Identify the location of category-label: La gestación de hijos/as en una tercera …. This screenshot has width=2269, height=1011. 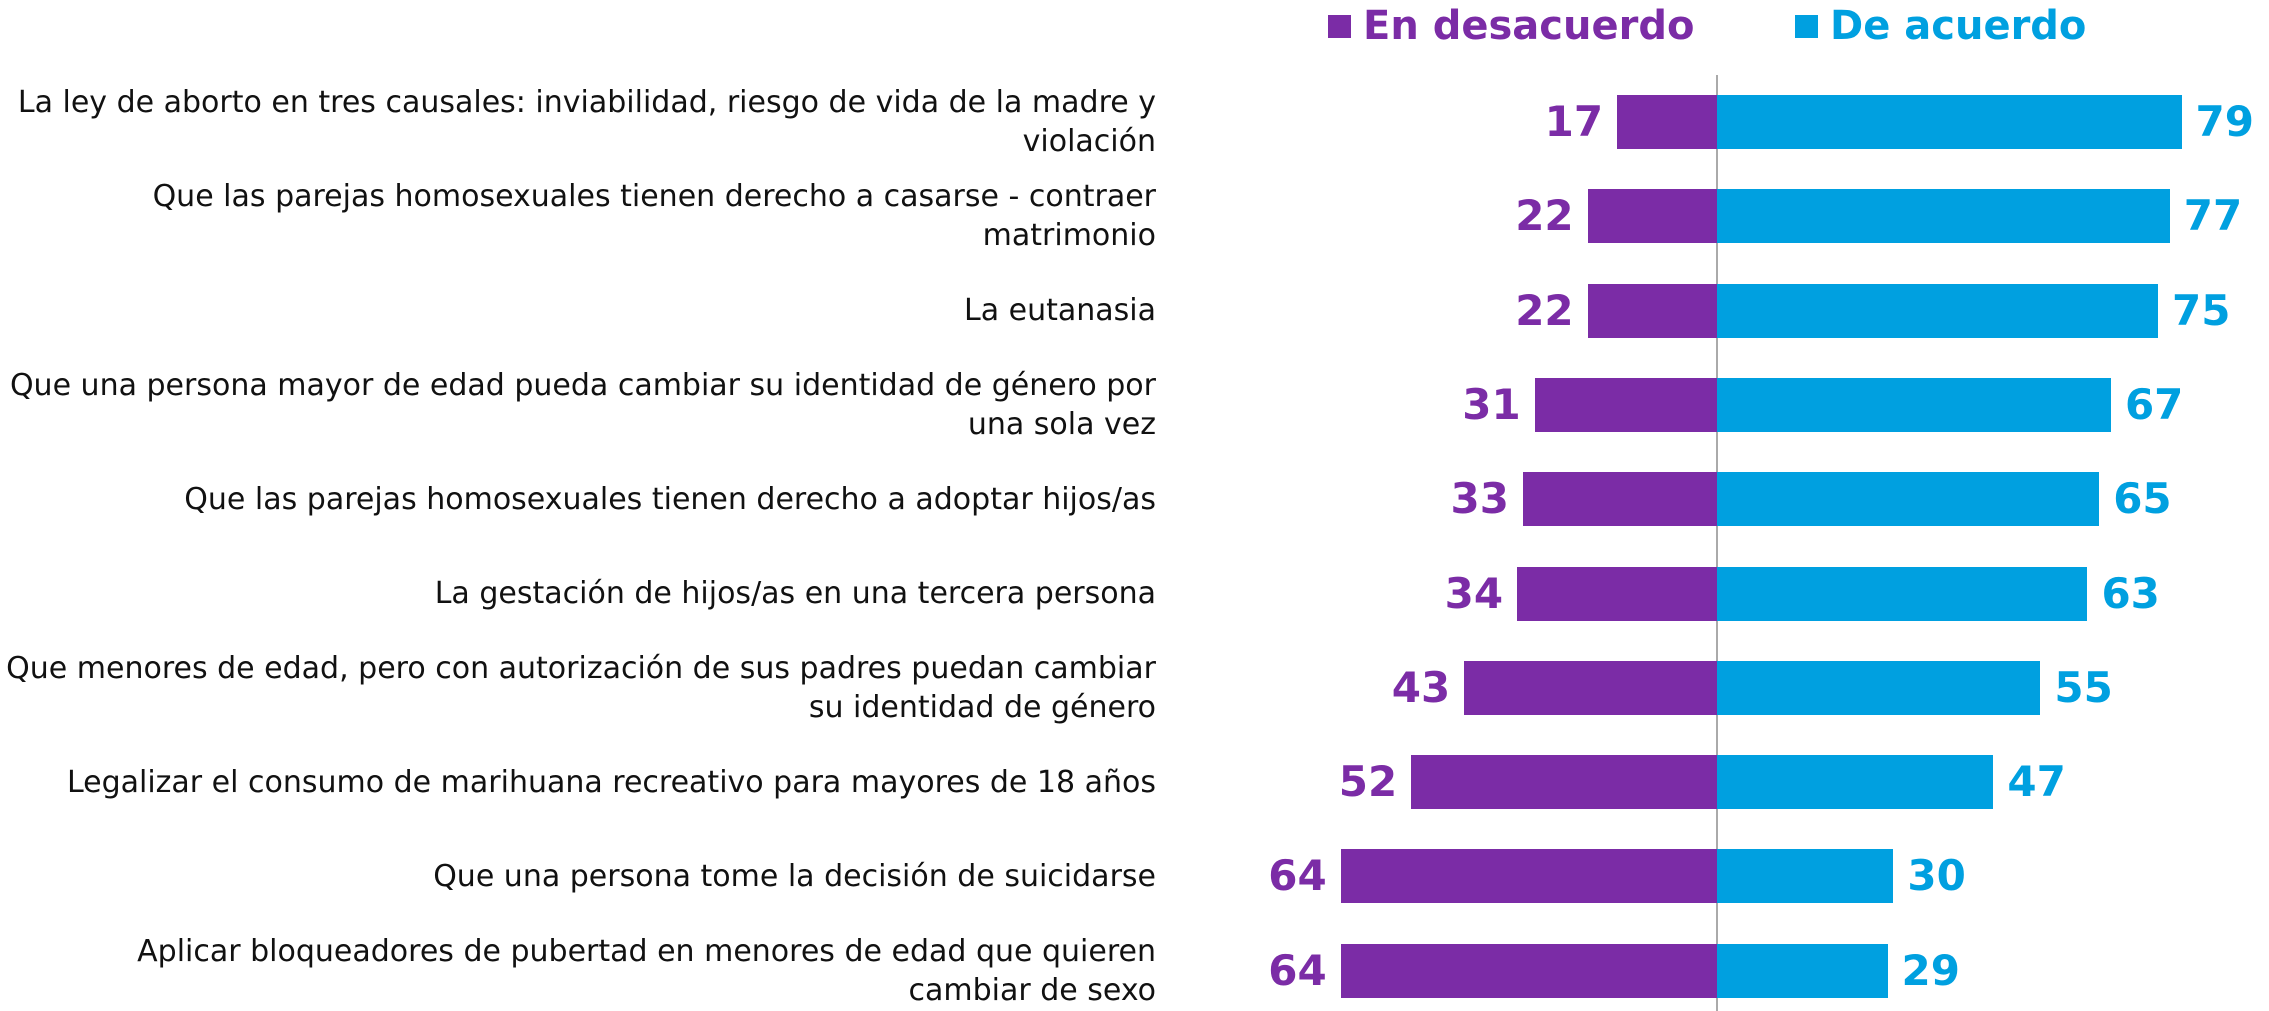
(795, 593).